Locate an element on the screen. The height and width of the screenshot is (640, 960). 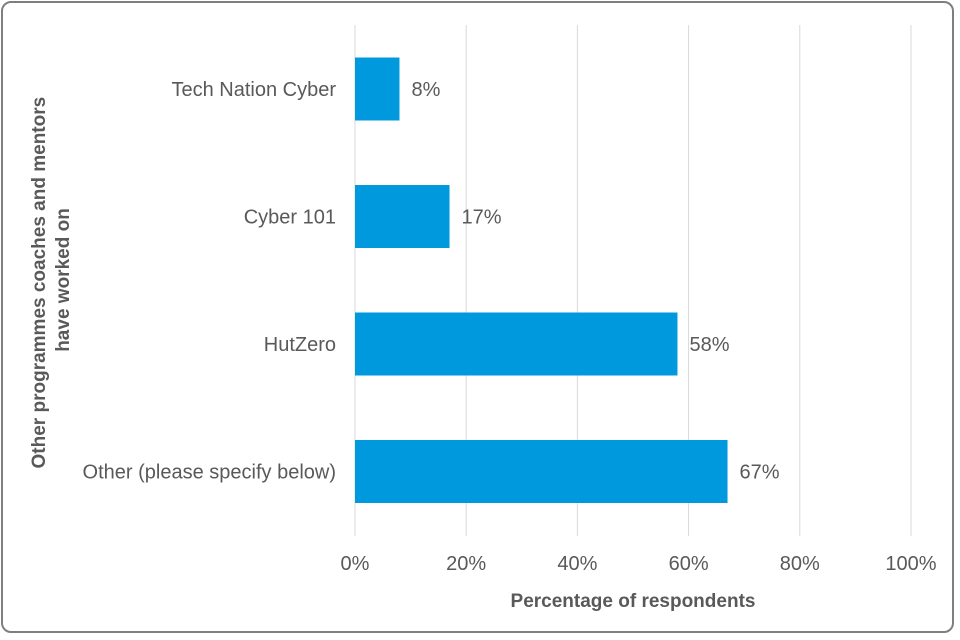
data-label: 8% is located at coordinates (425, 90).